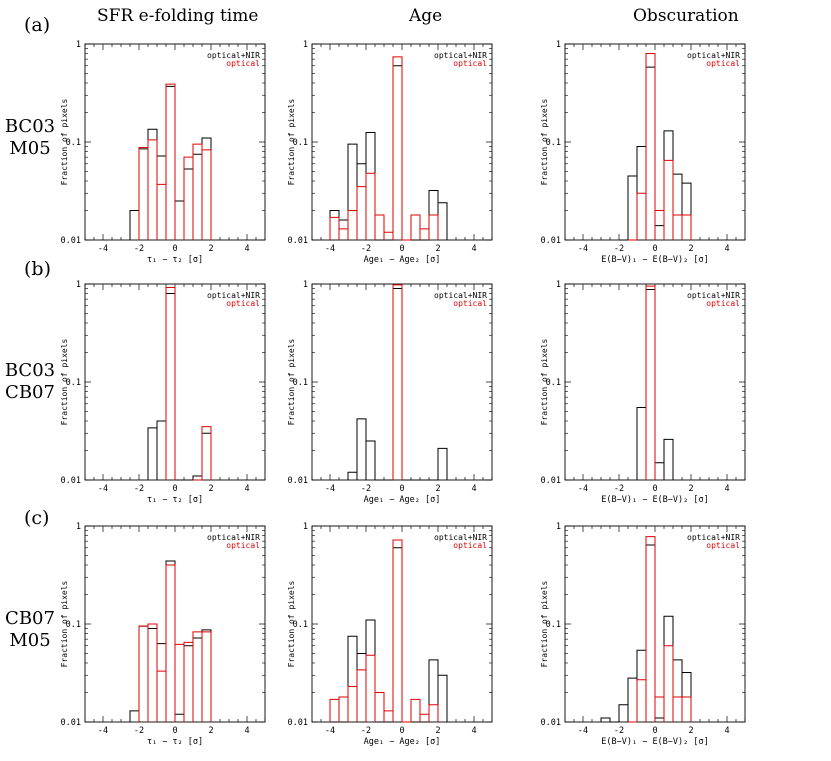 Image resolution: width=831 pixels, height=761 pixels. I want to click on row-tag-a: (a), so click(37, 25).